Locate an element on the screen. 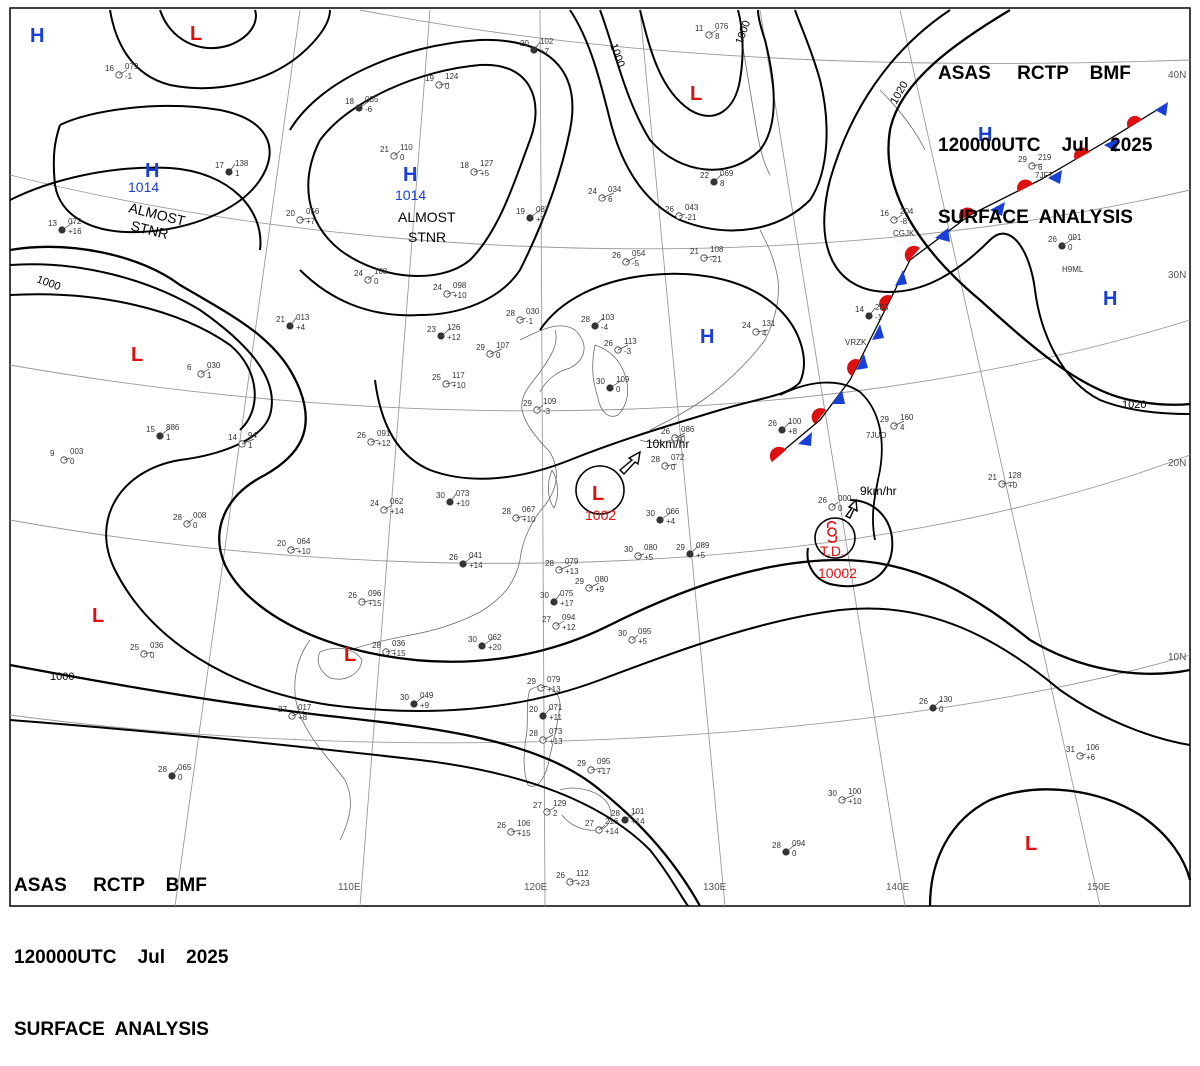  station-tendency: +17 is located at coordinates (604, 771).